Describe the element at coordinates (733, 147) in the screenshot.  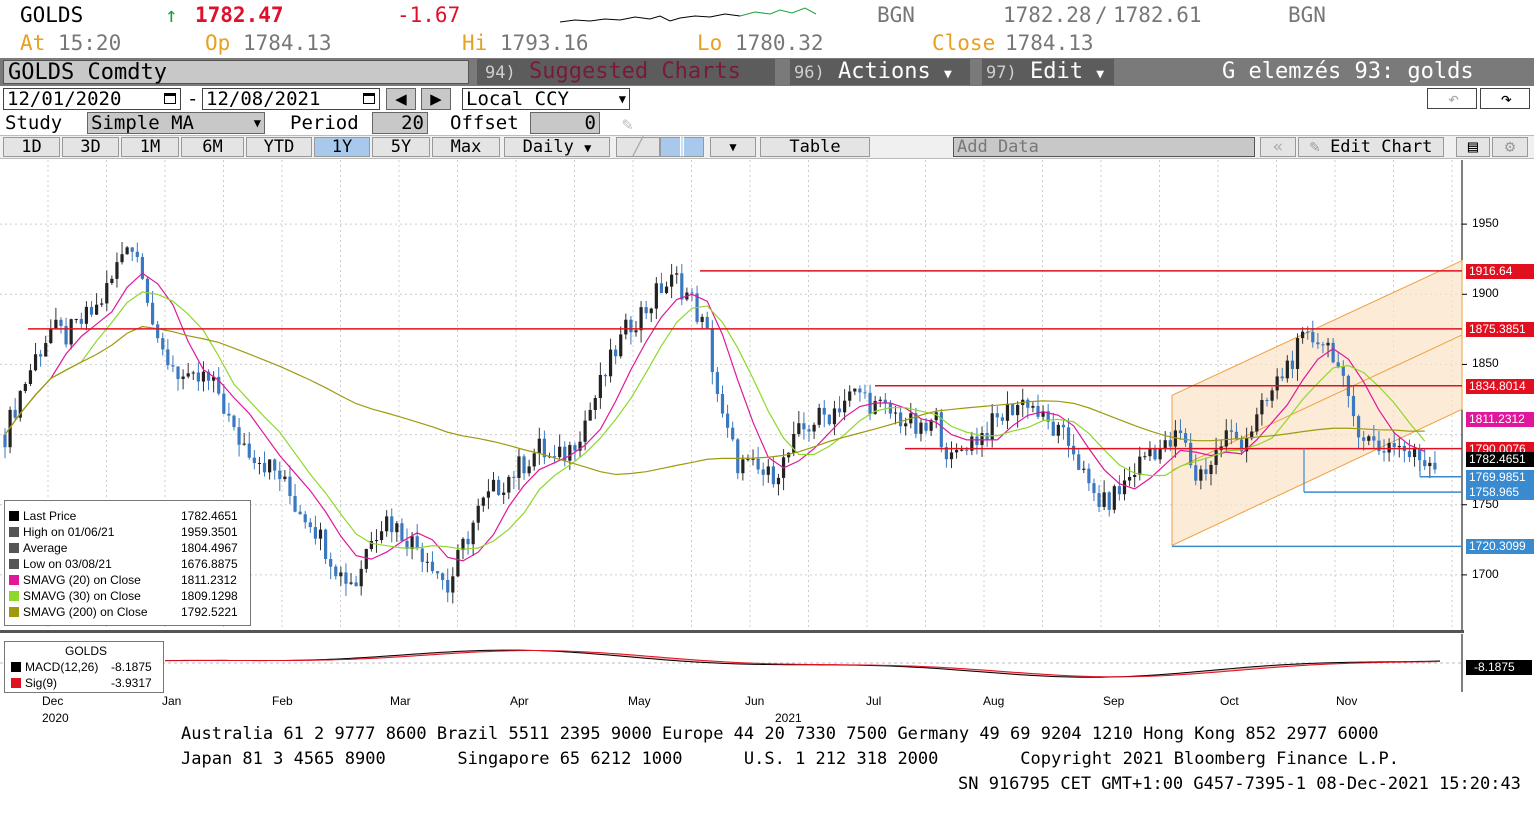
I see `chart-type-dropdown: ▼` at that location.